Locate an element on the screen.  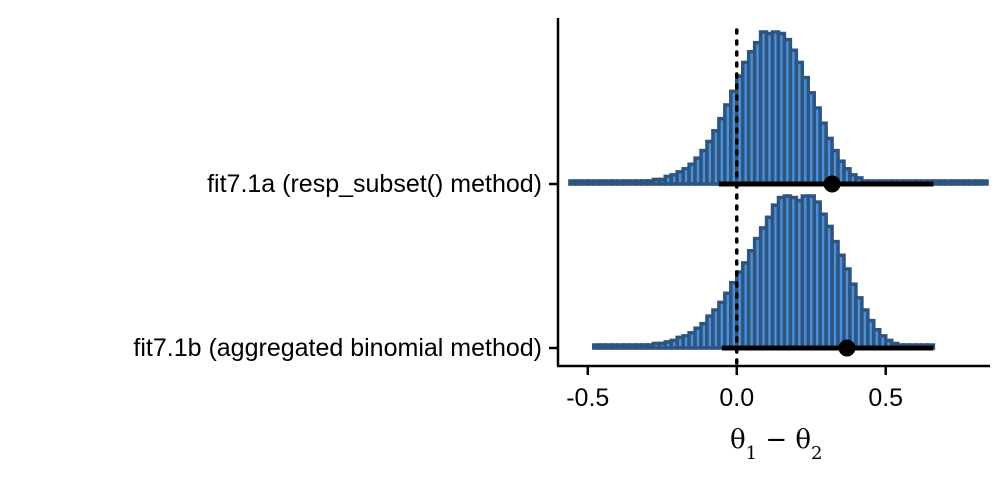
y-tick-label-fit7-1a: fit7.1b (aggregated binomial method) is located at coordinates (337, 348).